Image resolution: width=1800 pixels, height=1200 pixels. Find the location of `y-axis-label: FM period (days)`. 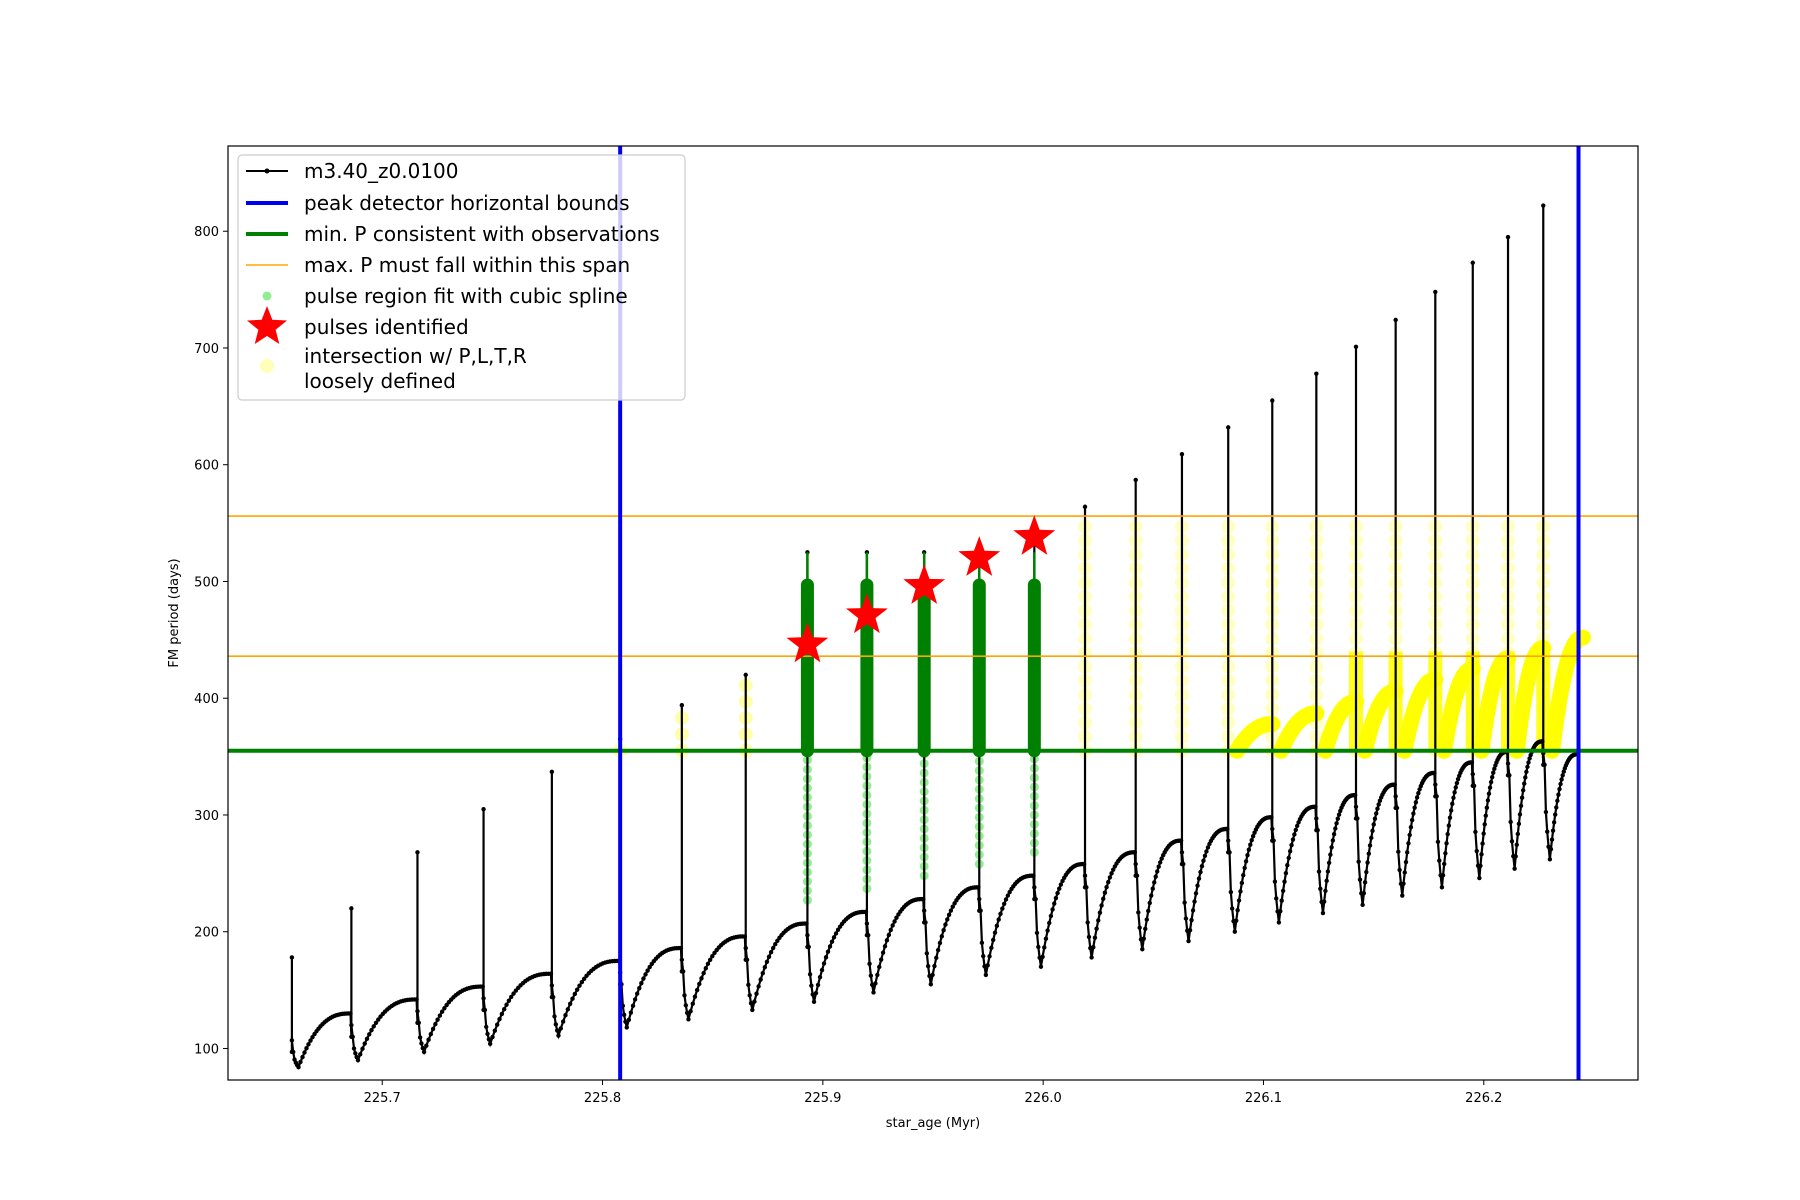

y-axis-label: FM period (days) is located at coordinates (174, 612).